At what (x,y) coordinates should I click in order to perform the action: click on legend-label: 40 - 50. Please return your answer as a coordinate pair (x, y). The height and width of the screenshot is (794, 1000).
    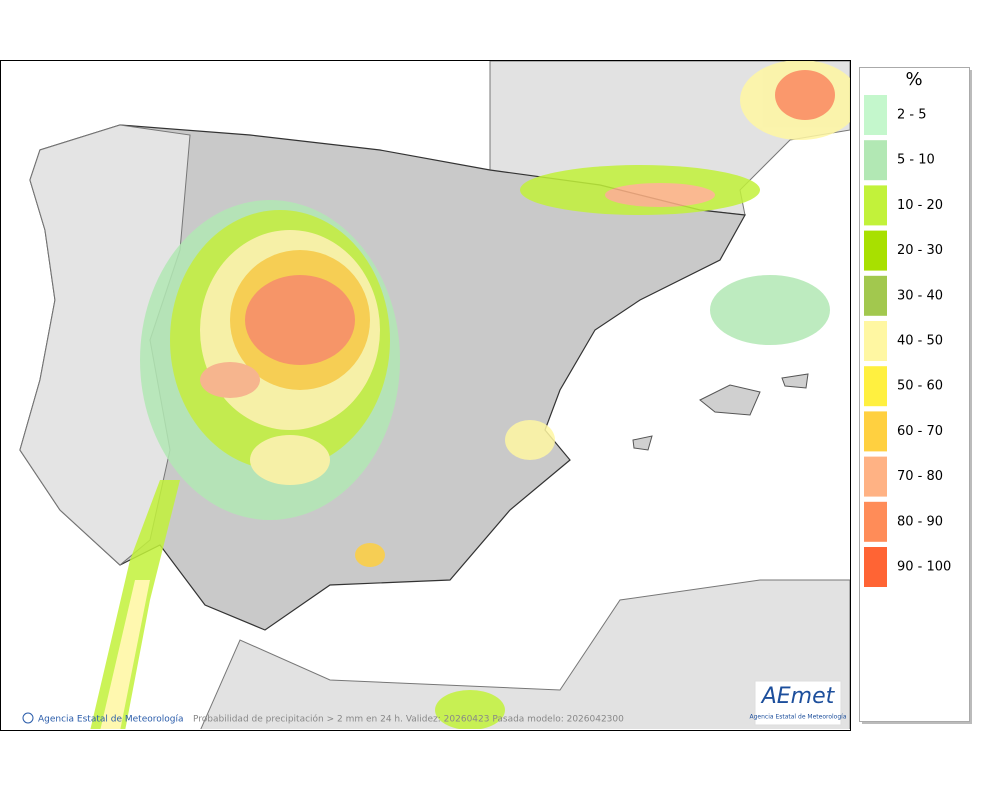
    Looking at the image, I should click on (920, 341).